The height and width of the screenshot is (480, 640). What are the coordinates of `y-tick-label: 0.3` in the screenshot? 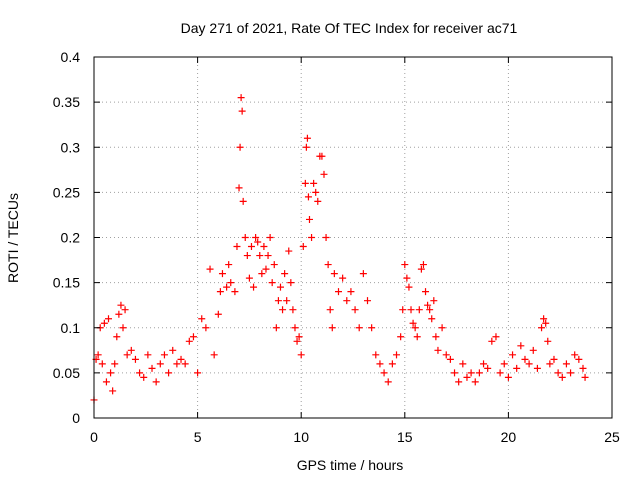 It's located at (71, 147).